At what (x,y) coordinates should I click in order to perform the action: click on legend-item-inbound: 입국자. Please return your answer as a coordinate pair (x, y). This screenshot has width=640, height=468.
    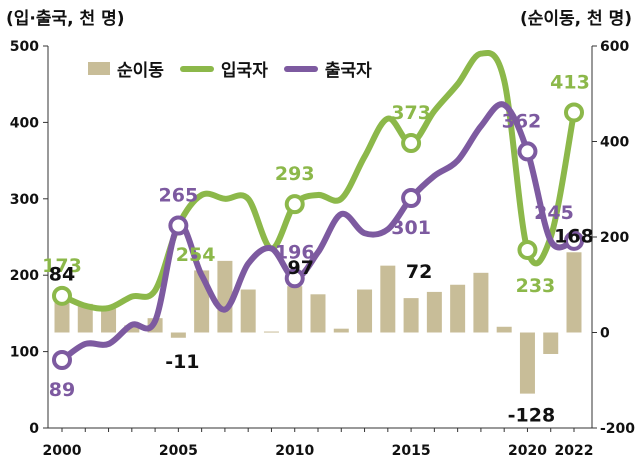
    Looking at the image, I should click on (223, 68).